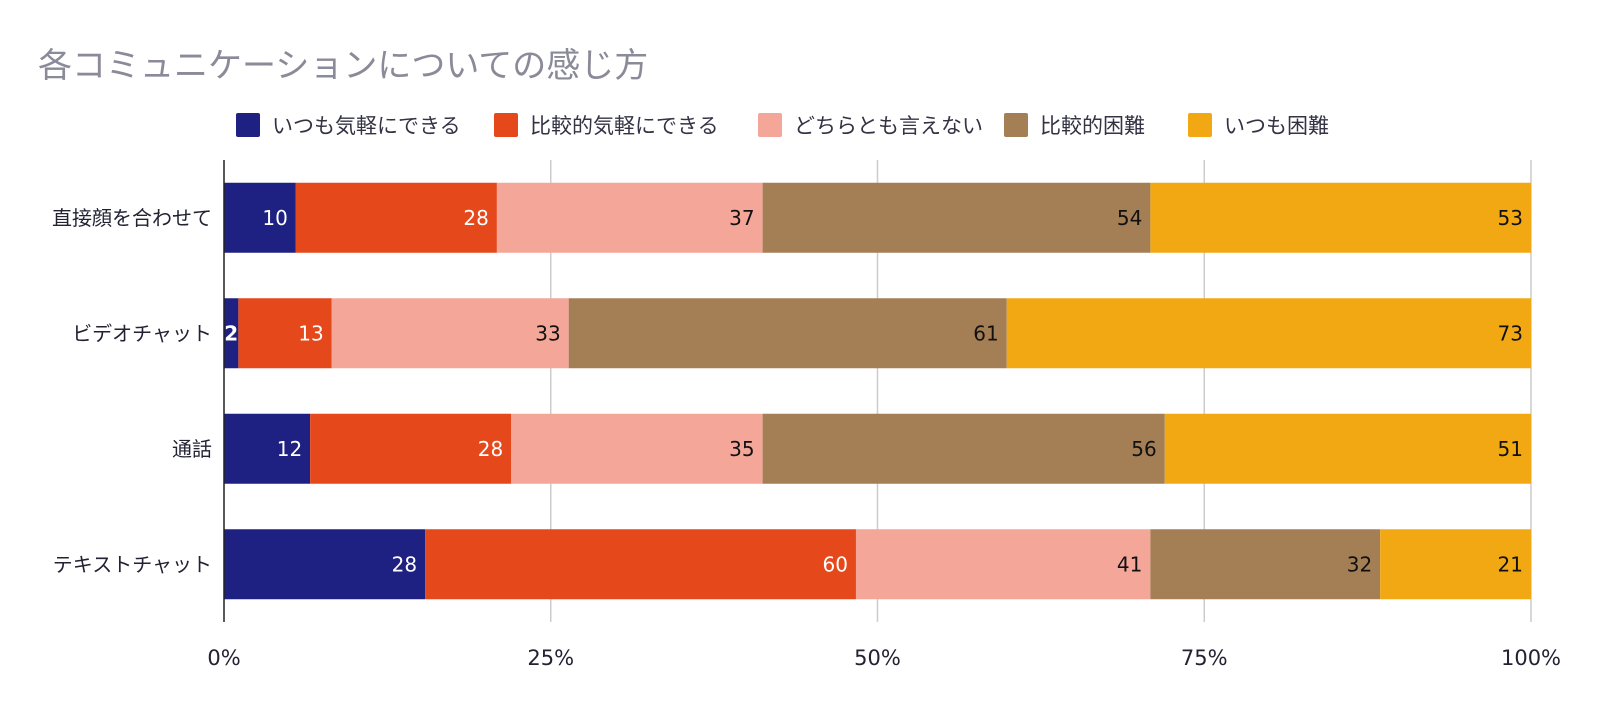 The width and height of the screenshot is (1600, 718). I want to click on legend-item: 比較的困難, so click(1074, 125).